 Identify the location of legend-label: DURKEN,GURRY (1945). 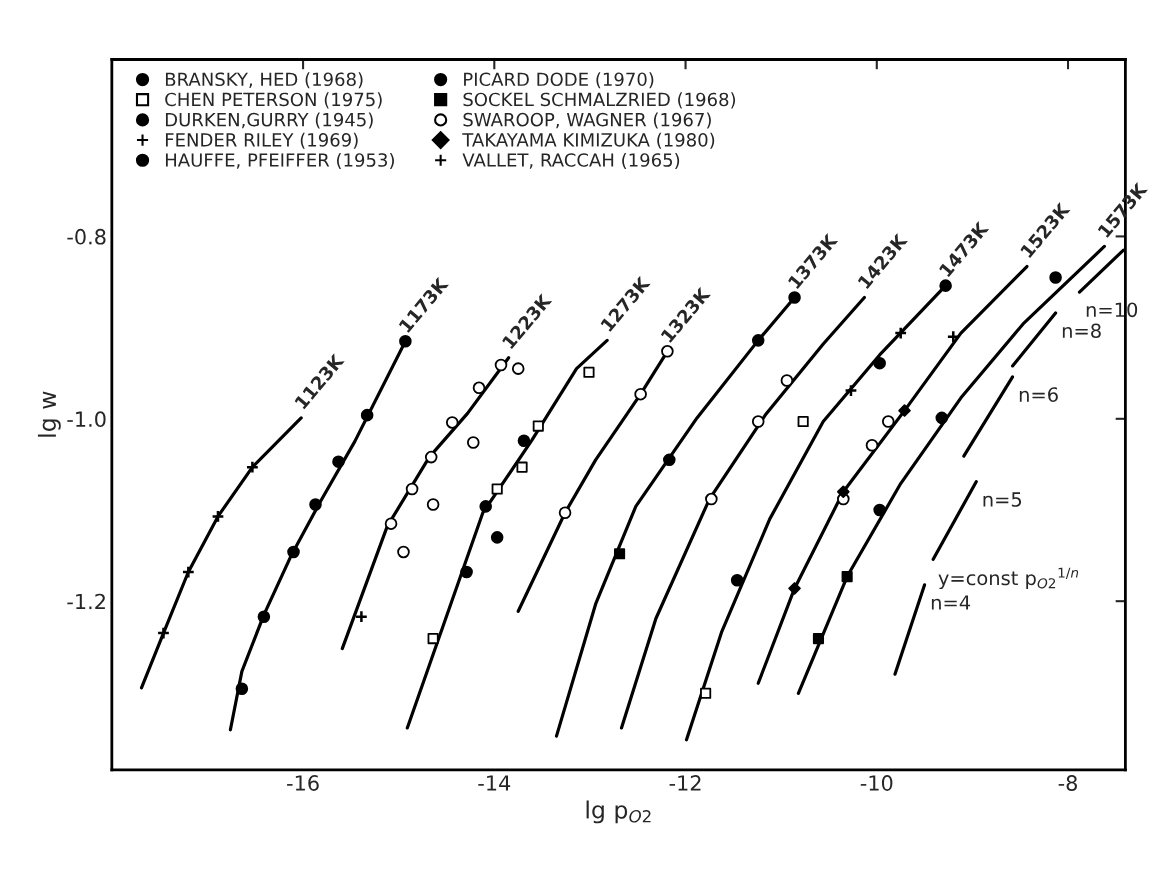
(269, 120).